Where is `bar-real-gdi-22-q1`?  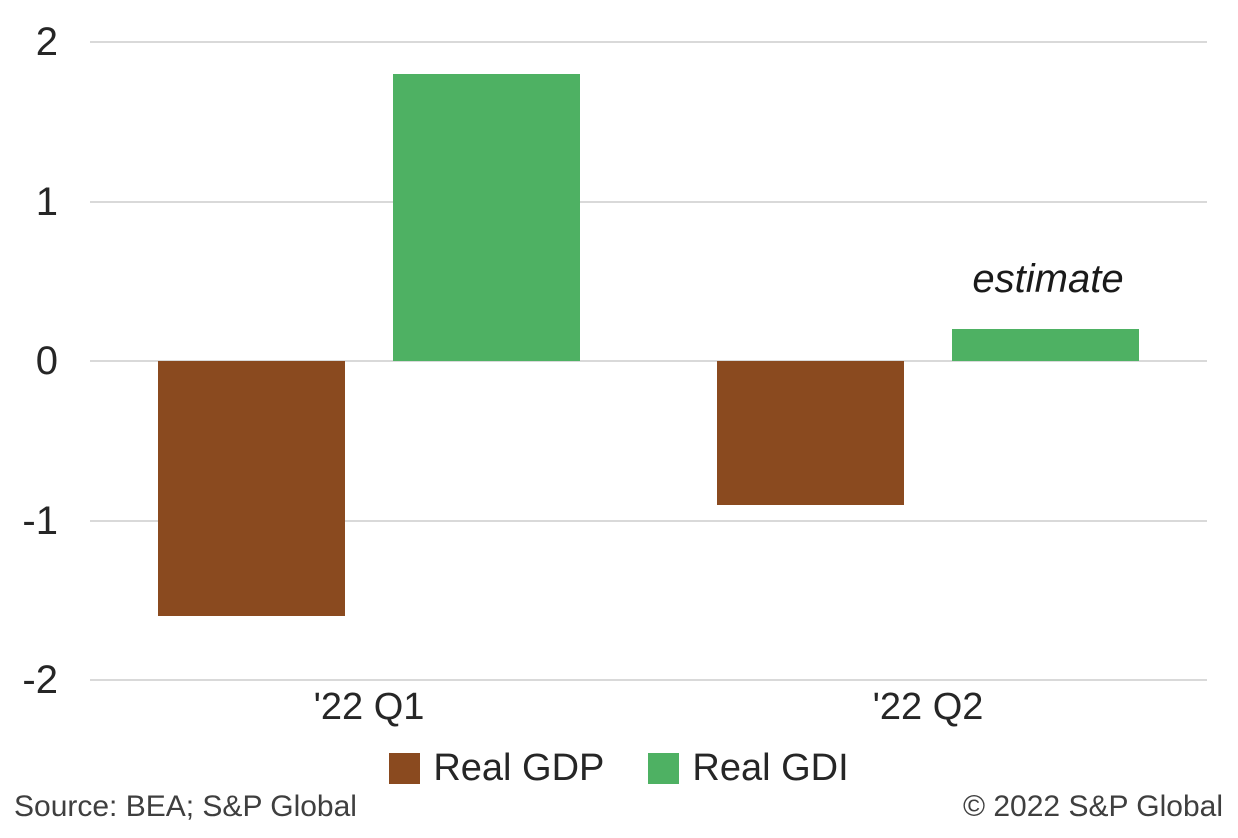
bar-real-gdi-22-q1 is located at coordinates (486, 217).